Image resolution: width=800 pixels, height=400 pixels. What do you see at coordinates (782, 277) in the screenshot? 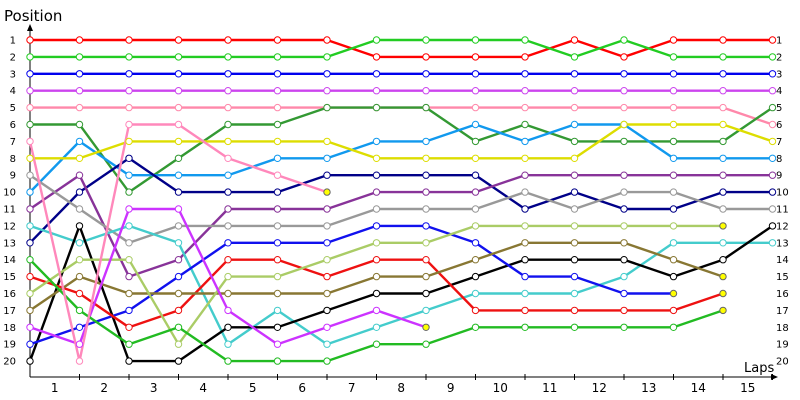
I see `y-tick-label-right: 15` at bounding box center [782, 277].